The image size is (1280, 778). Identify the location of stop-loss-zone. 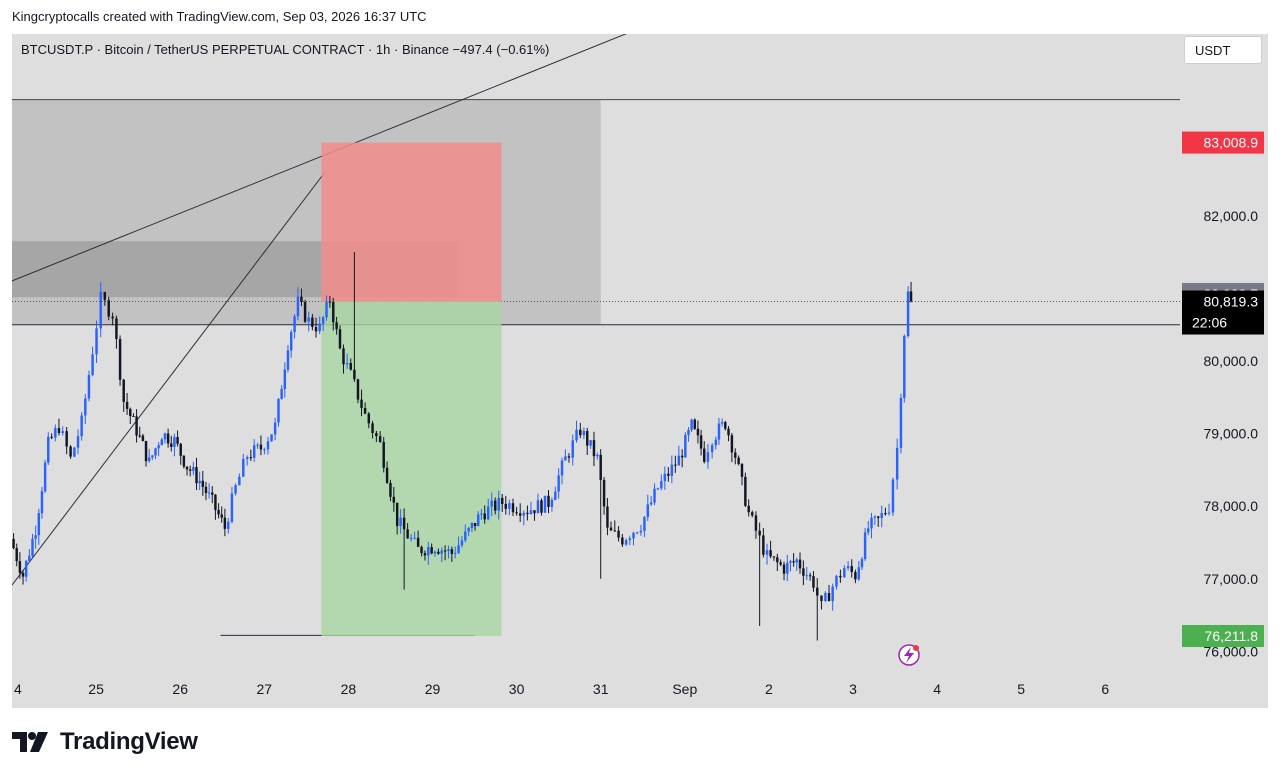
(411, 222).